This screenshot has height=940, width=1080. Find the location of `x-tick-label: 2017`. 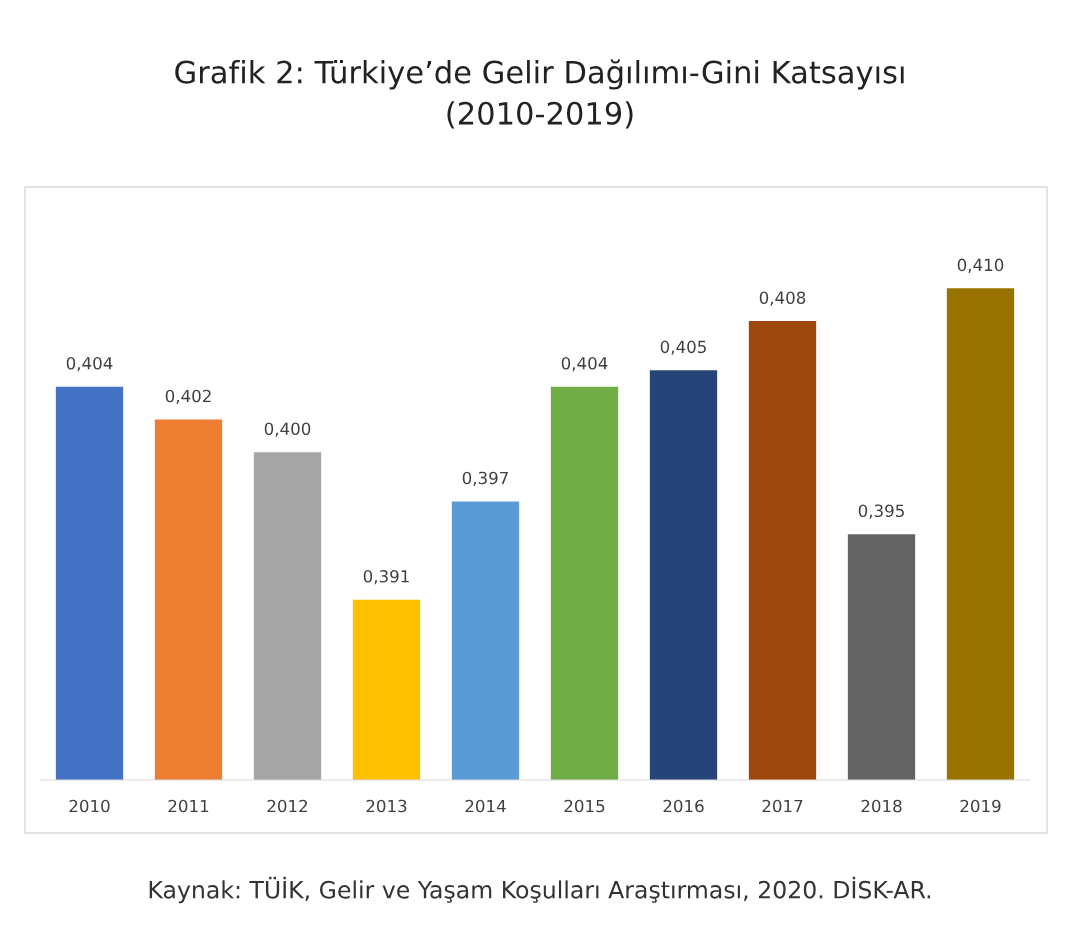

x-tick-label: 2017 is located at coordinates (782, 806).